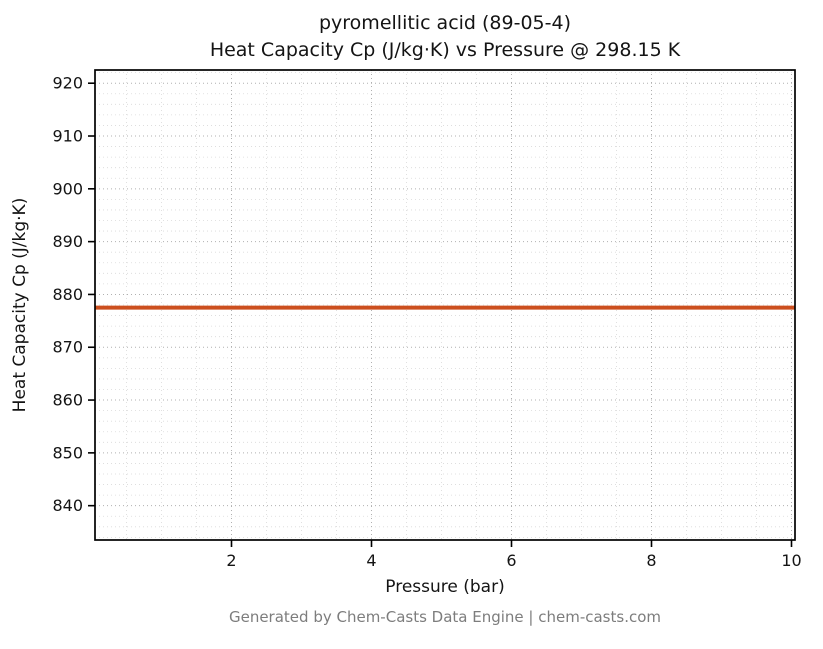 This screenshot has height=649, width=823. I want to click on x-tick-label: 4, so click(371, 560).